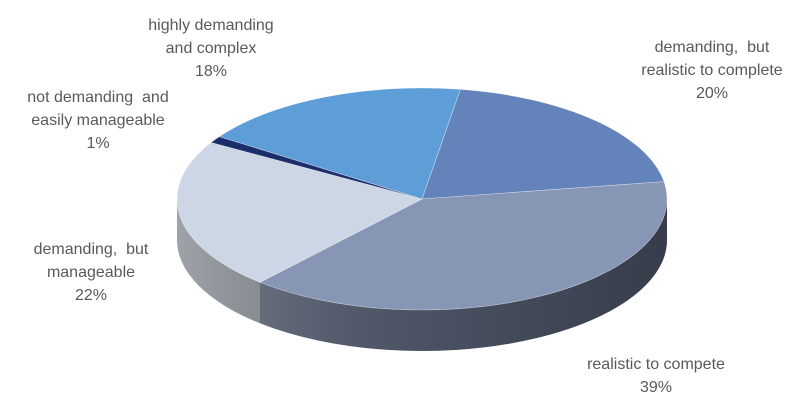 This screenshot has height=398, width=799. Describe the element at coordinates (91, 249) in the screenshot. I see `slice-label-2-line-0: demanding, but` at that location.